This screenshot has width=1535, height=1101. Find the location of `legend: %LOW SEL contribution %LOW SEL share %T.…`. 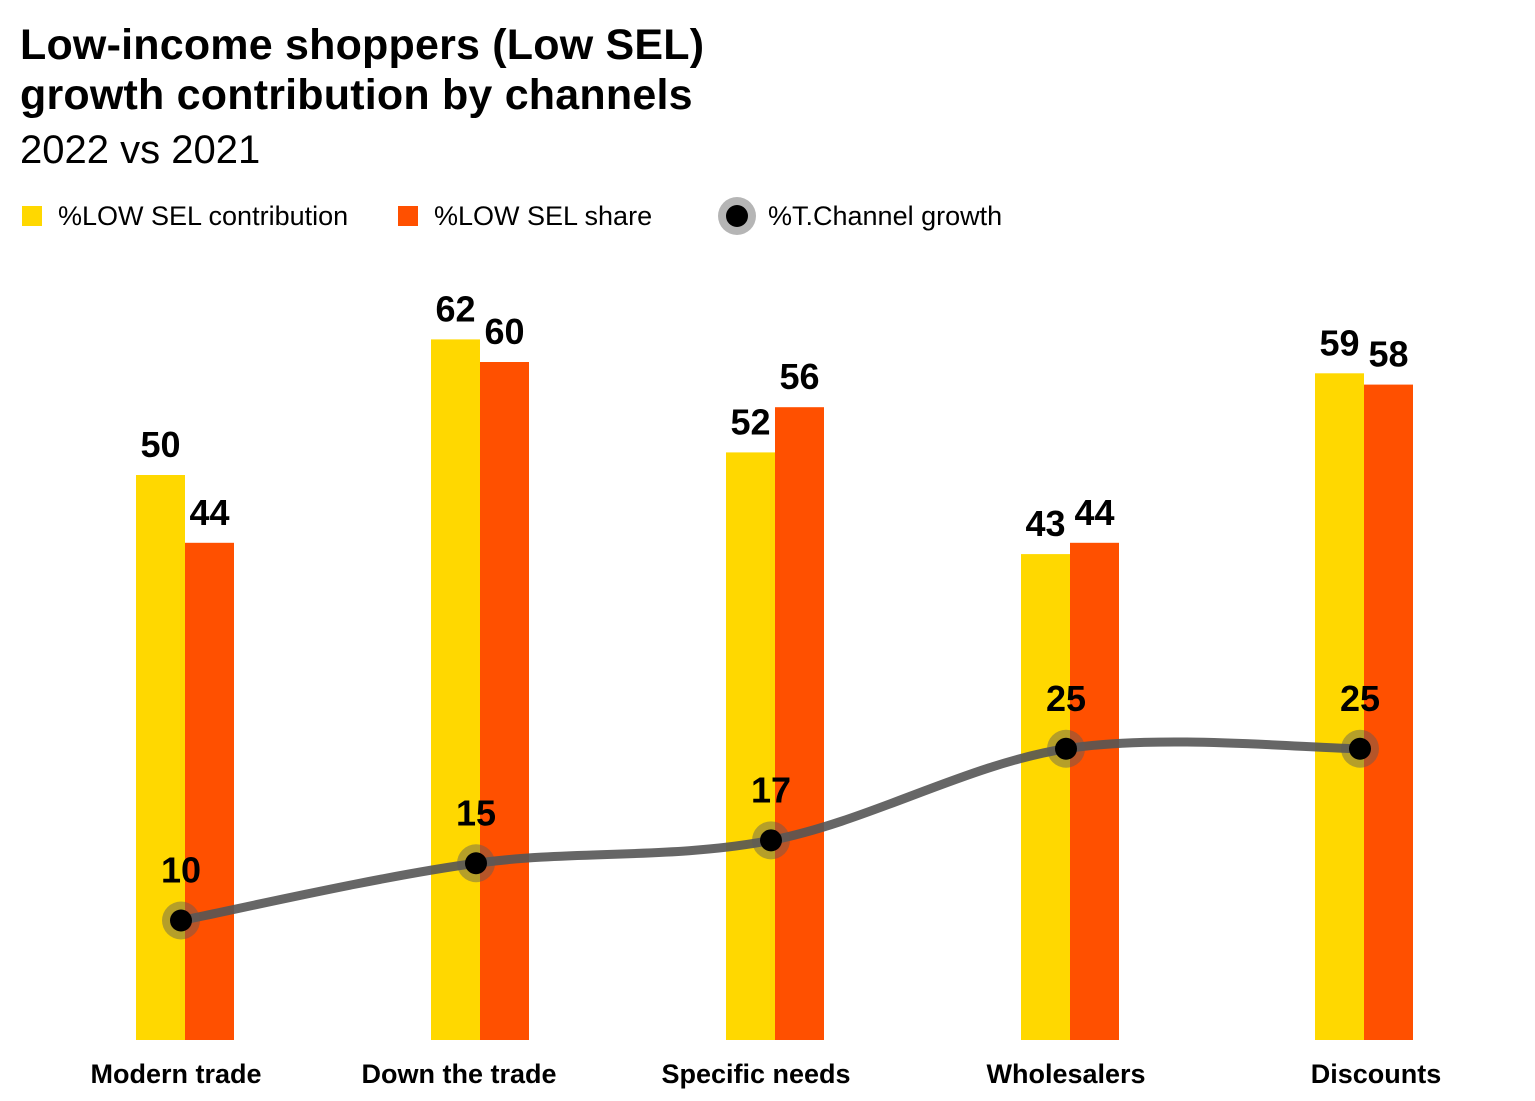

legend: %LOW SEL contribution %LOW SEL share %T.… is located at coordinates (572, 216).